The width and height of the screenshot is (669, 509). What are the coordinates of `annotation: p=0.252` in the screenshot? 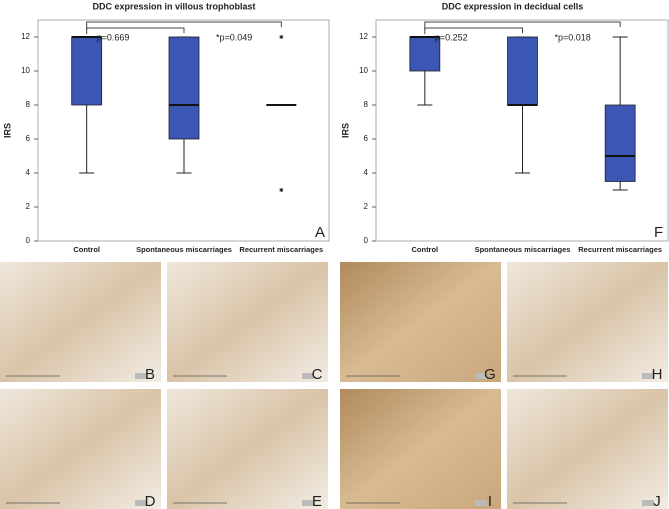 It's located at (451, 37).